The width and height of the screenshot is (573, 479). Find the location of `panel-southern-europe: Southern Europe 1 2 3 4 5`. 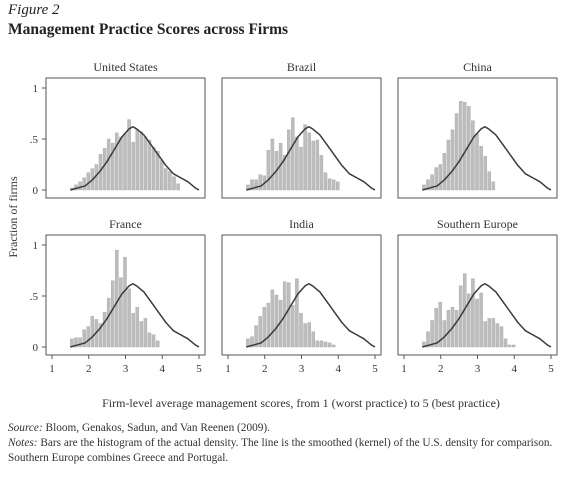

panel-southern-europe: Southern Europe 1 2 3 4 5 is located at coordinates (477, 296).